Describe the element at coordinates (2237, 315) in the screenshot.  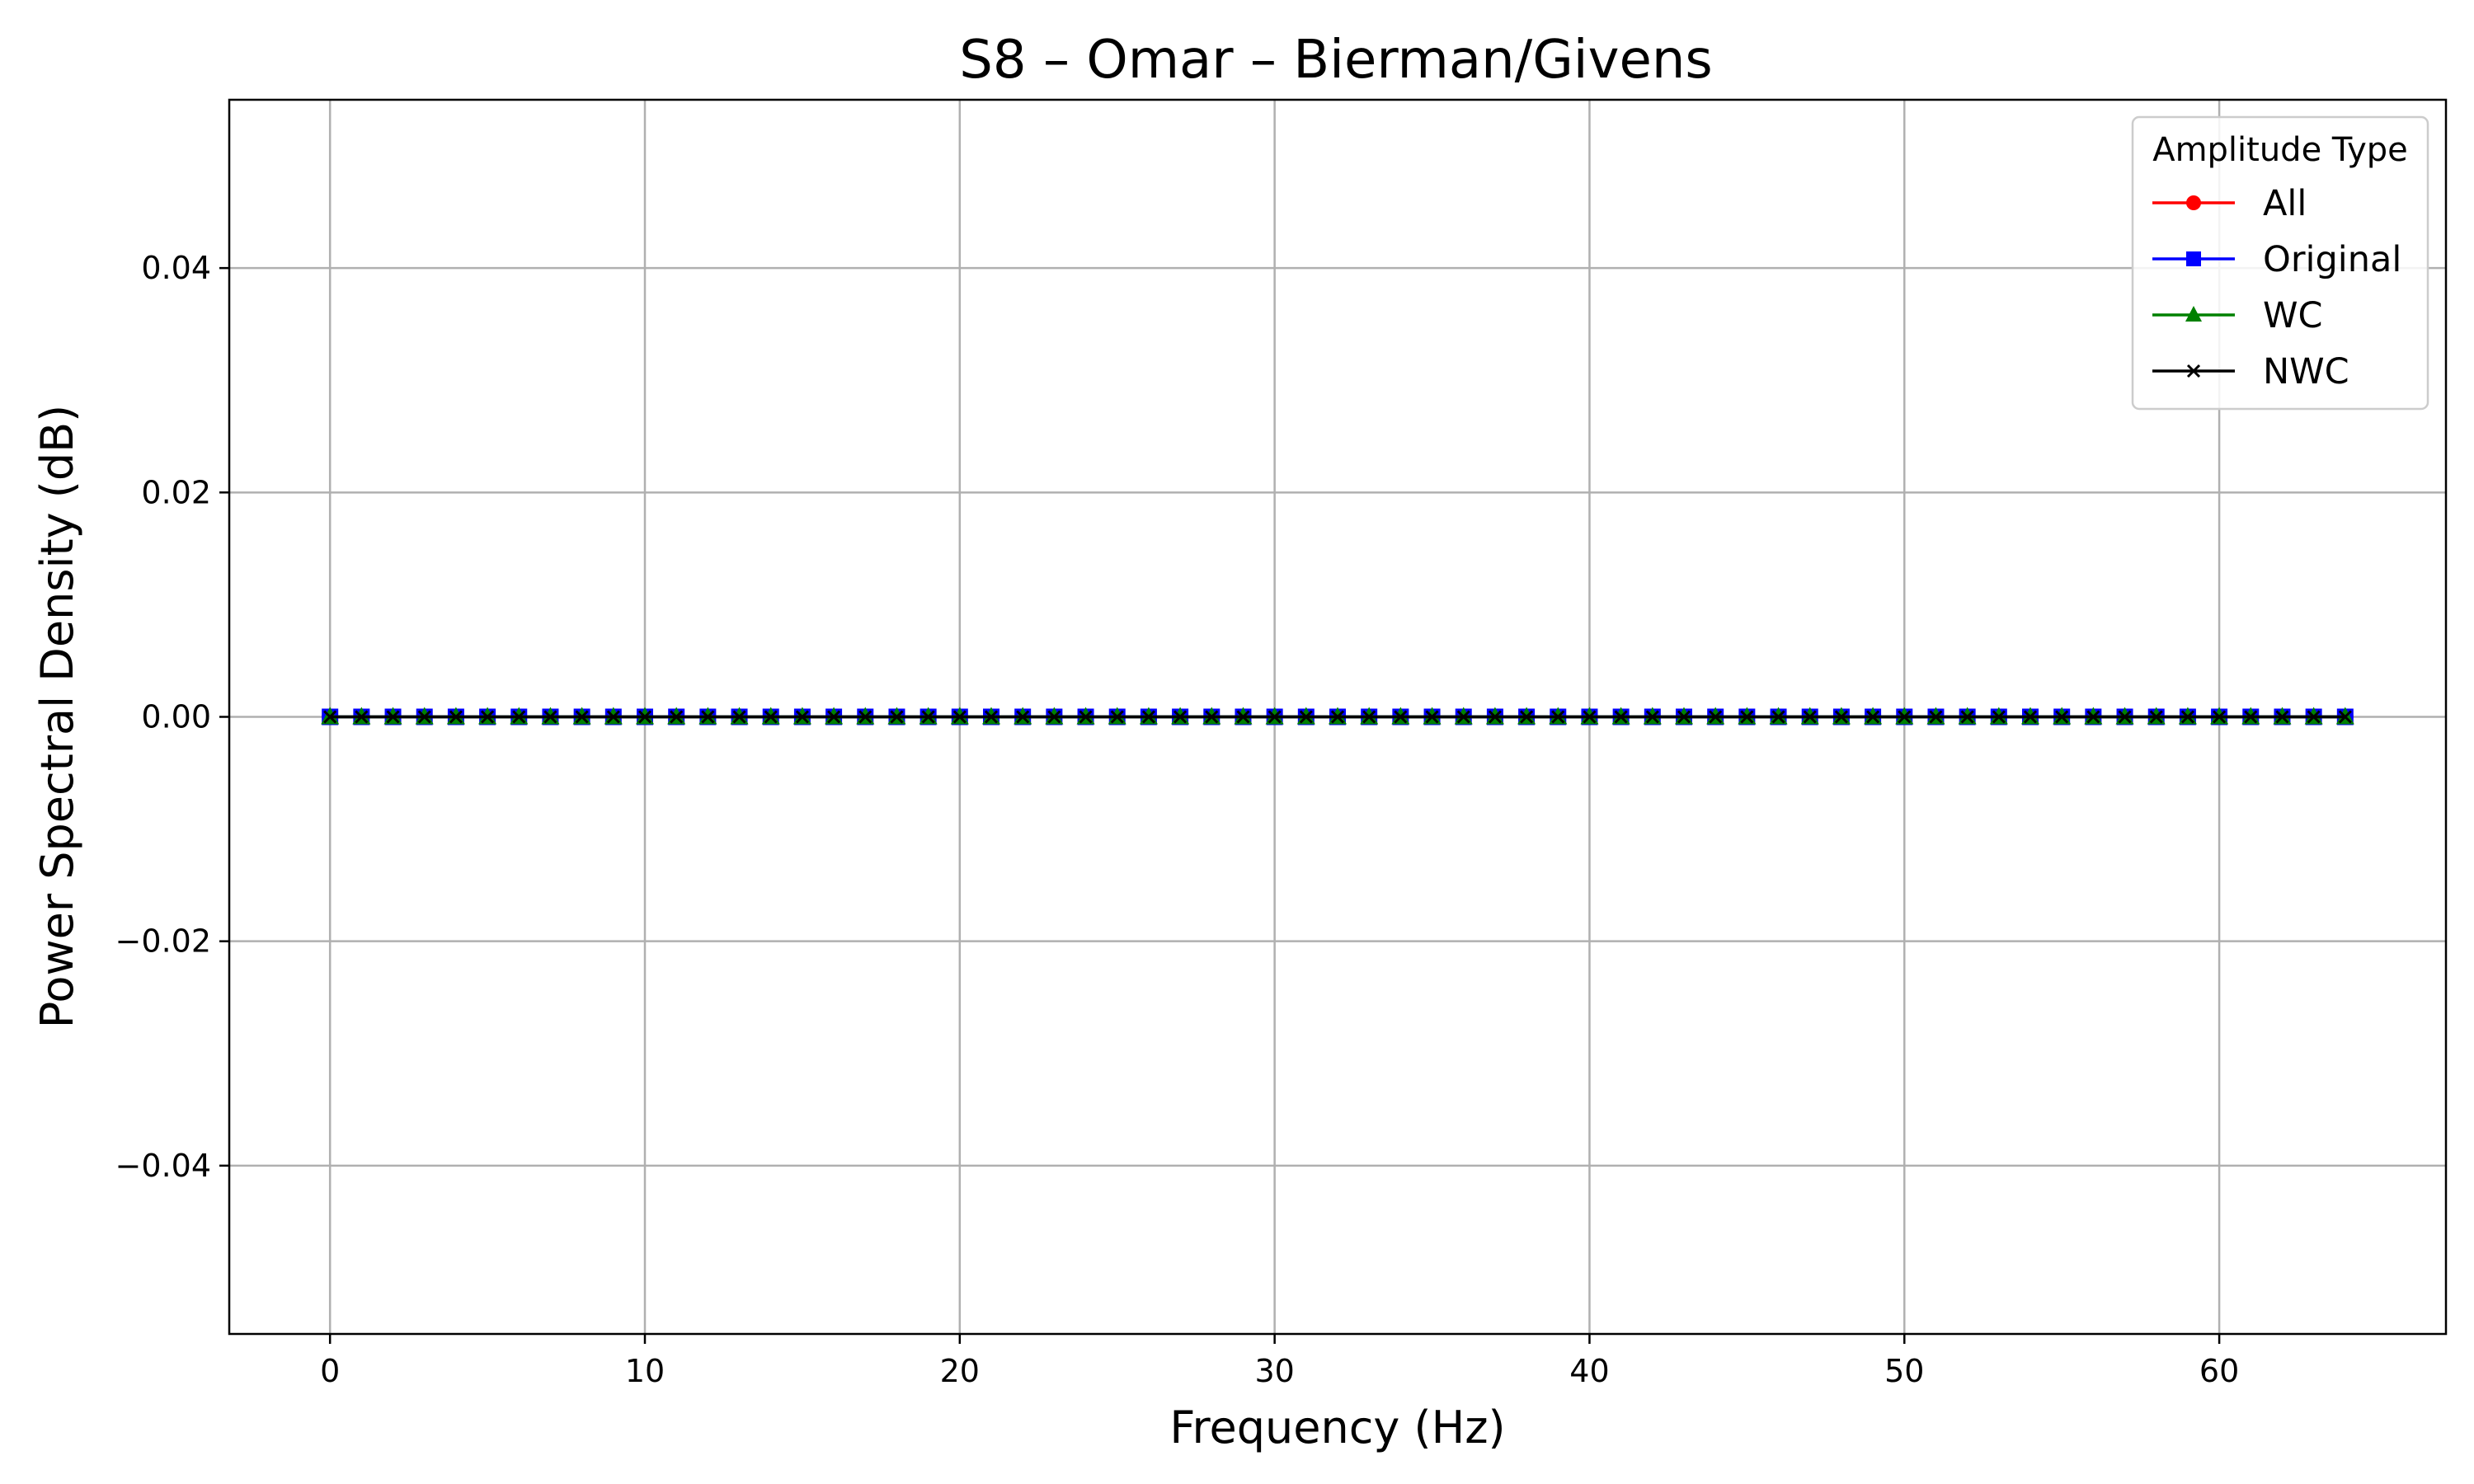
I see `legend-entry-wc: WC` at that location.